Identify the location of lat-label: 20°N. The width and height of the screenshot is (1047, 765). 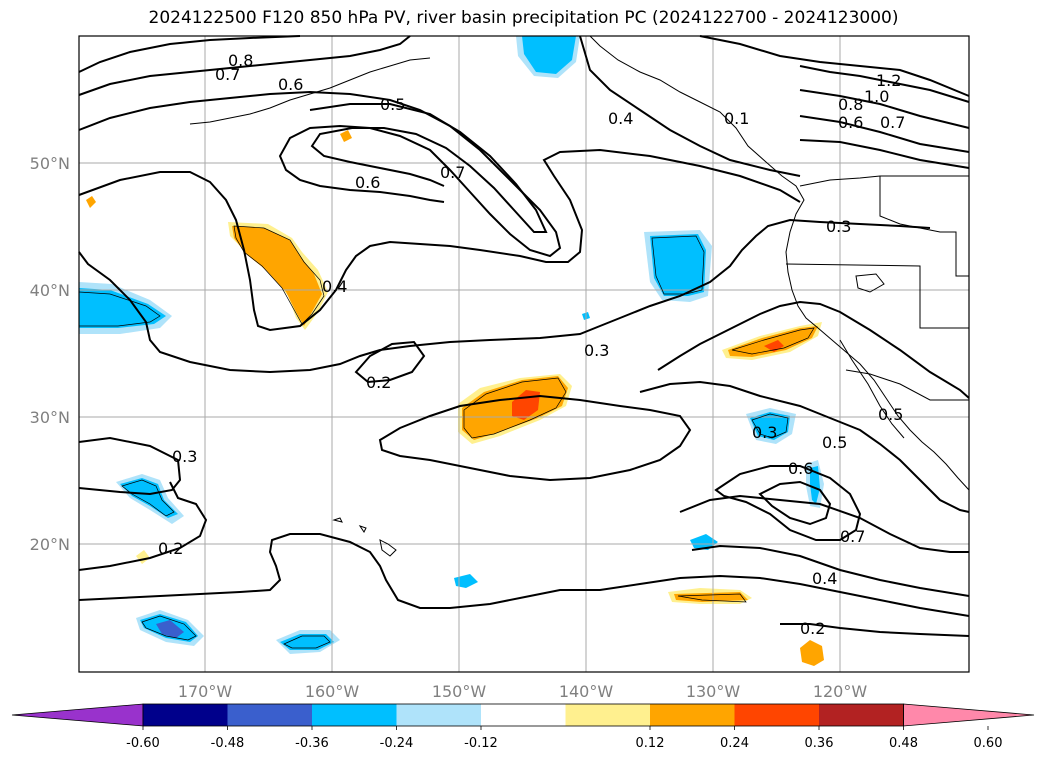
(50, 544).